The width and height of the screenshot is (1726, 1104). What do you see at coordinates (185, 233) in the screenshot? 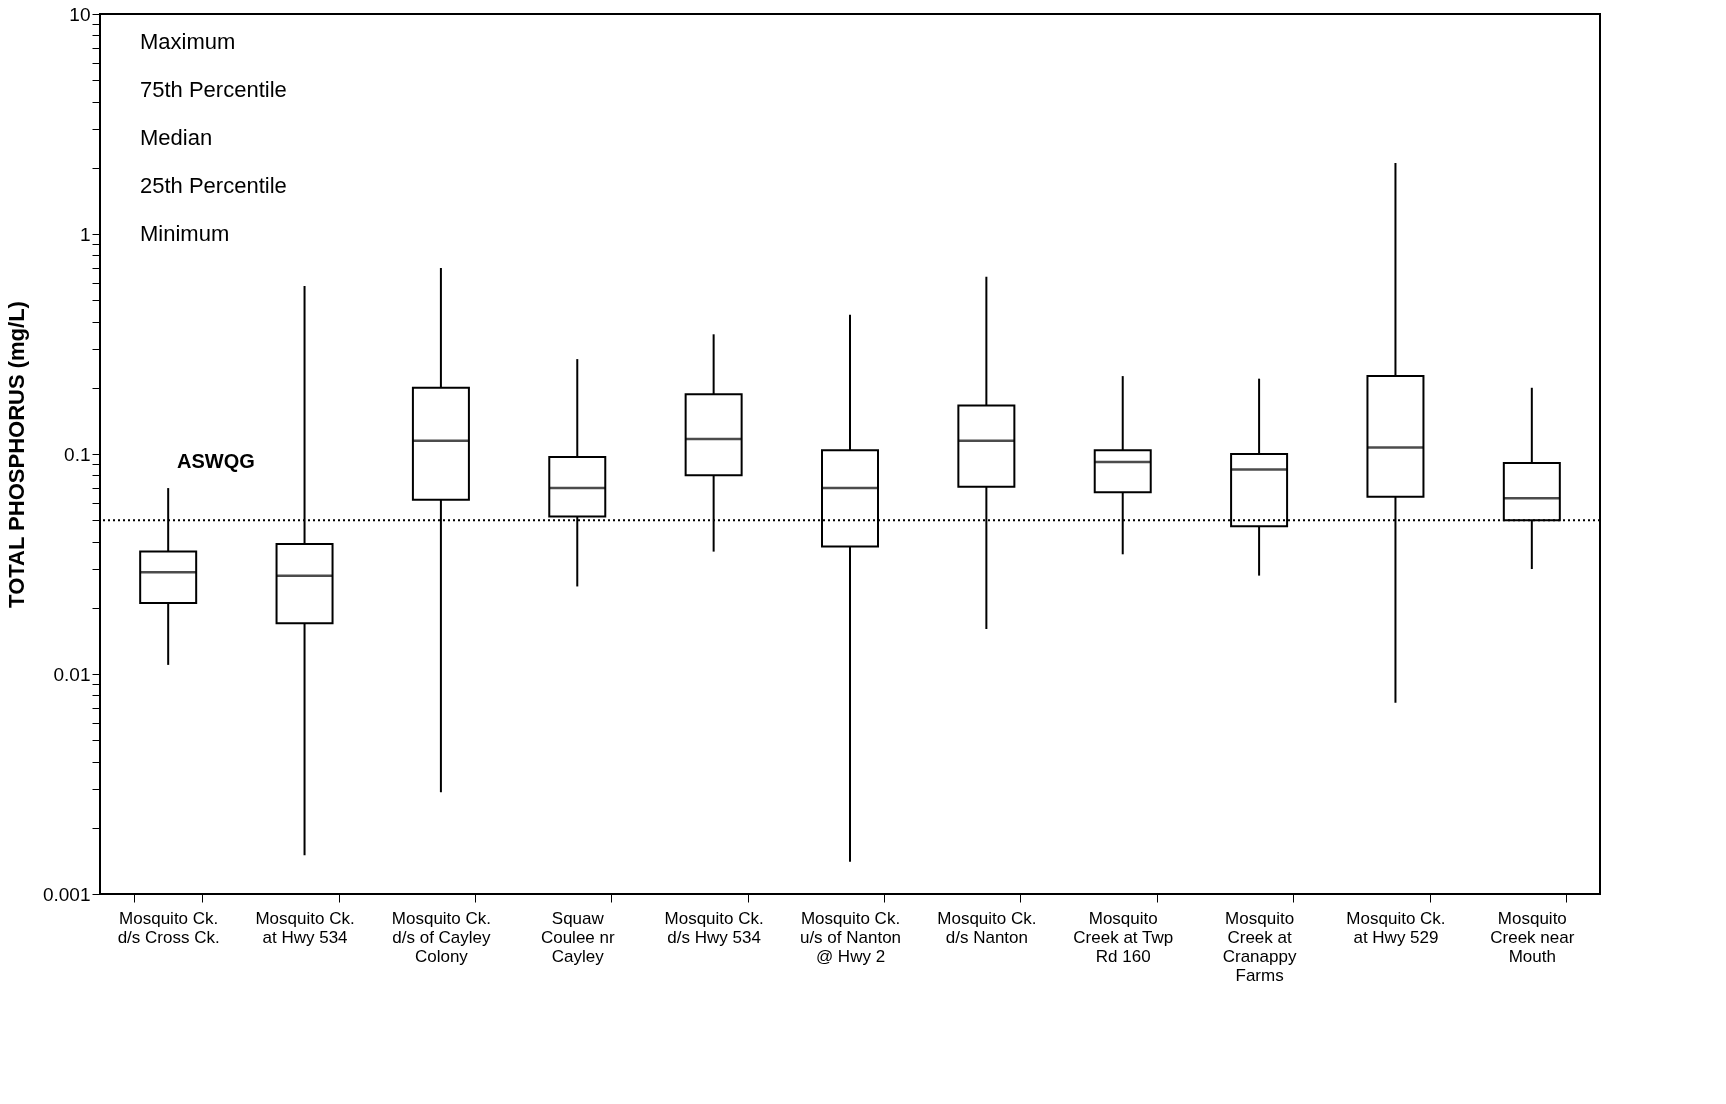
I see `annotation: Minimum` at bounding box center [185, 233].